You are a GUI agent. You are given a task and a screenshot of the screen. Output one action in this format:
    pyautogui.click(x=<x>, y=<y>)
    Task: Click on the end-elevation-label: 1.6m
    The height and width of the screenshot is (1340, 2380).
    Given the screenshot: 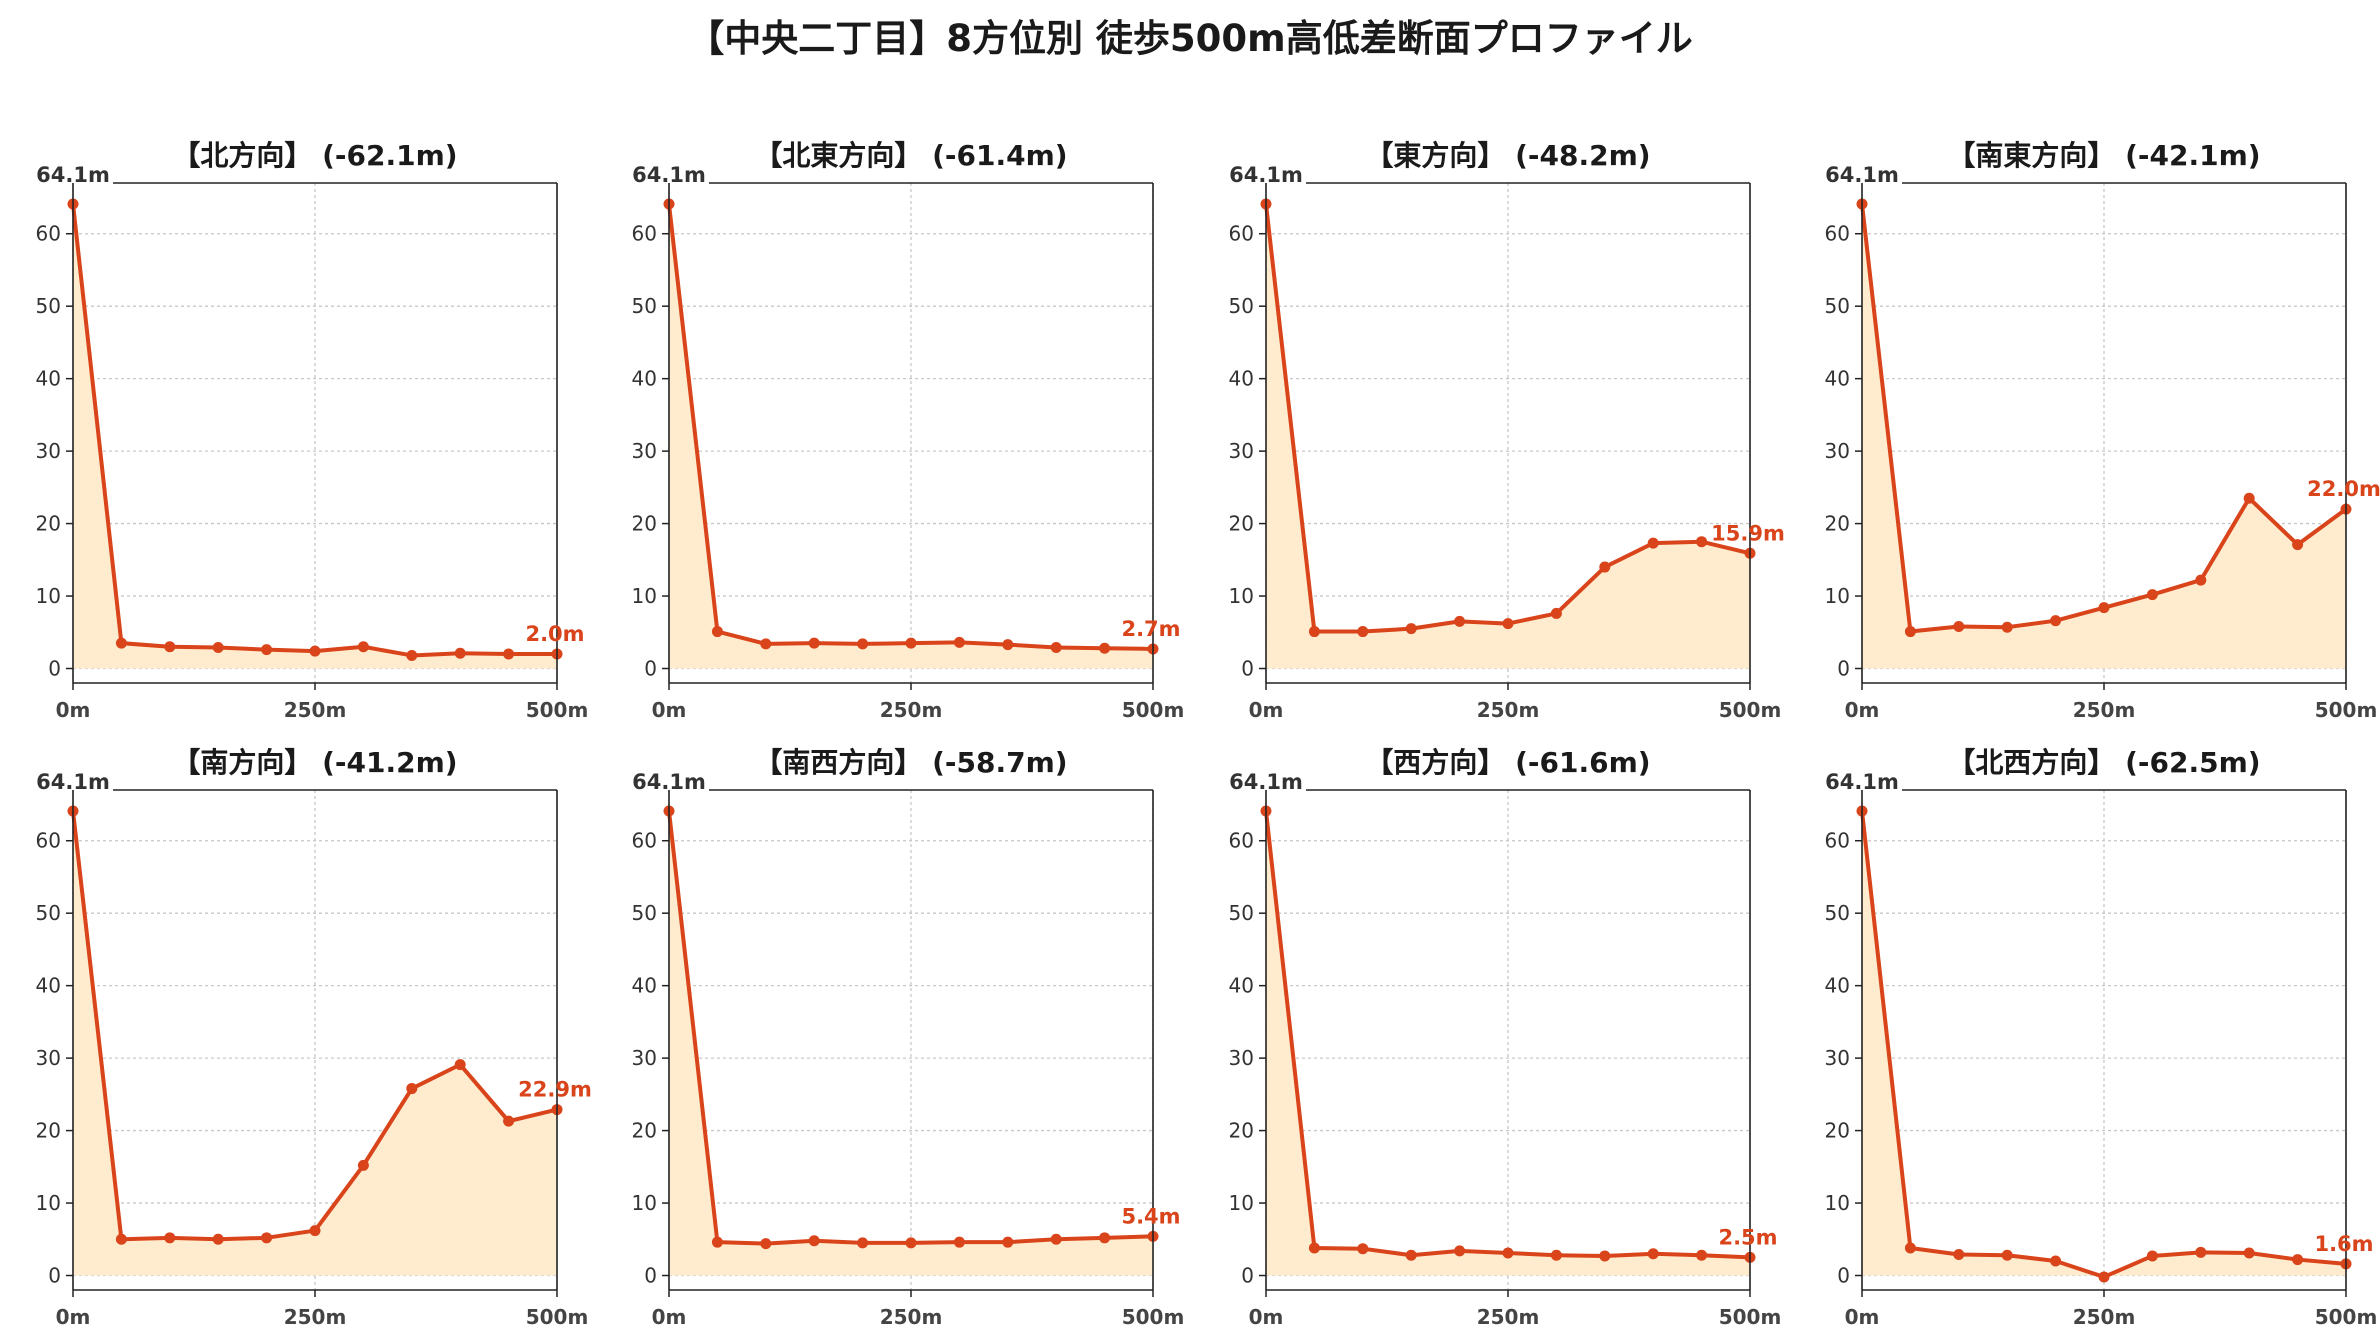 What is the action you would take?
    pyautogui.click(x=2343, y=1244)
    